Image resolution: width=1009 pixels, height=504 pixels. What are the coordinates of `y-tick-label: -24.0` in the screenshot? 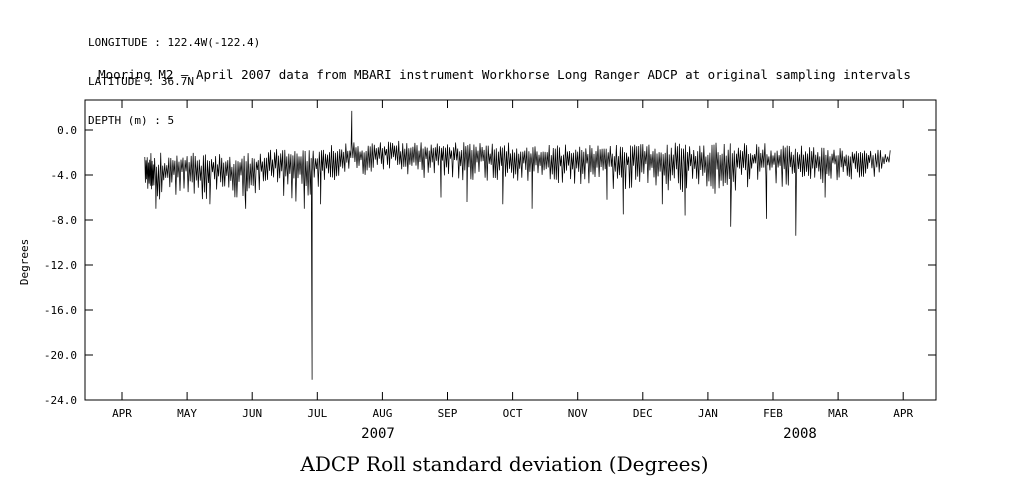 It's located at (60, 400).